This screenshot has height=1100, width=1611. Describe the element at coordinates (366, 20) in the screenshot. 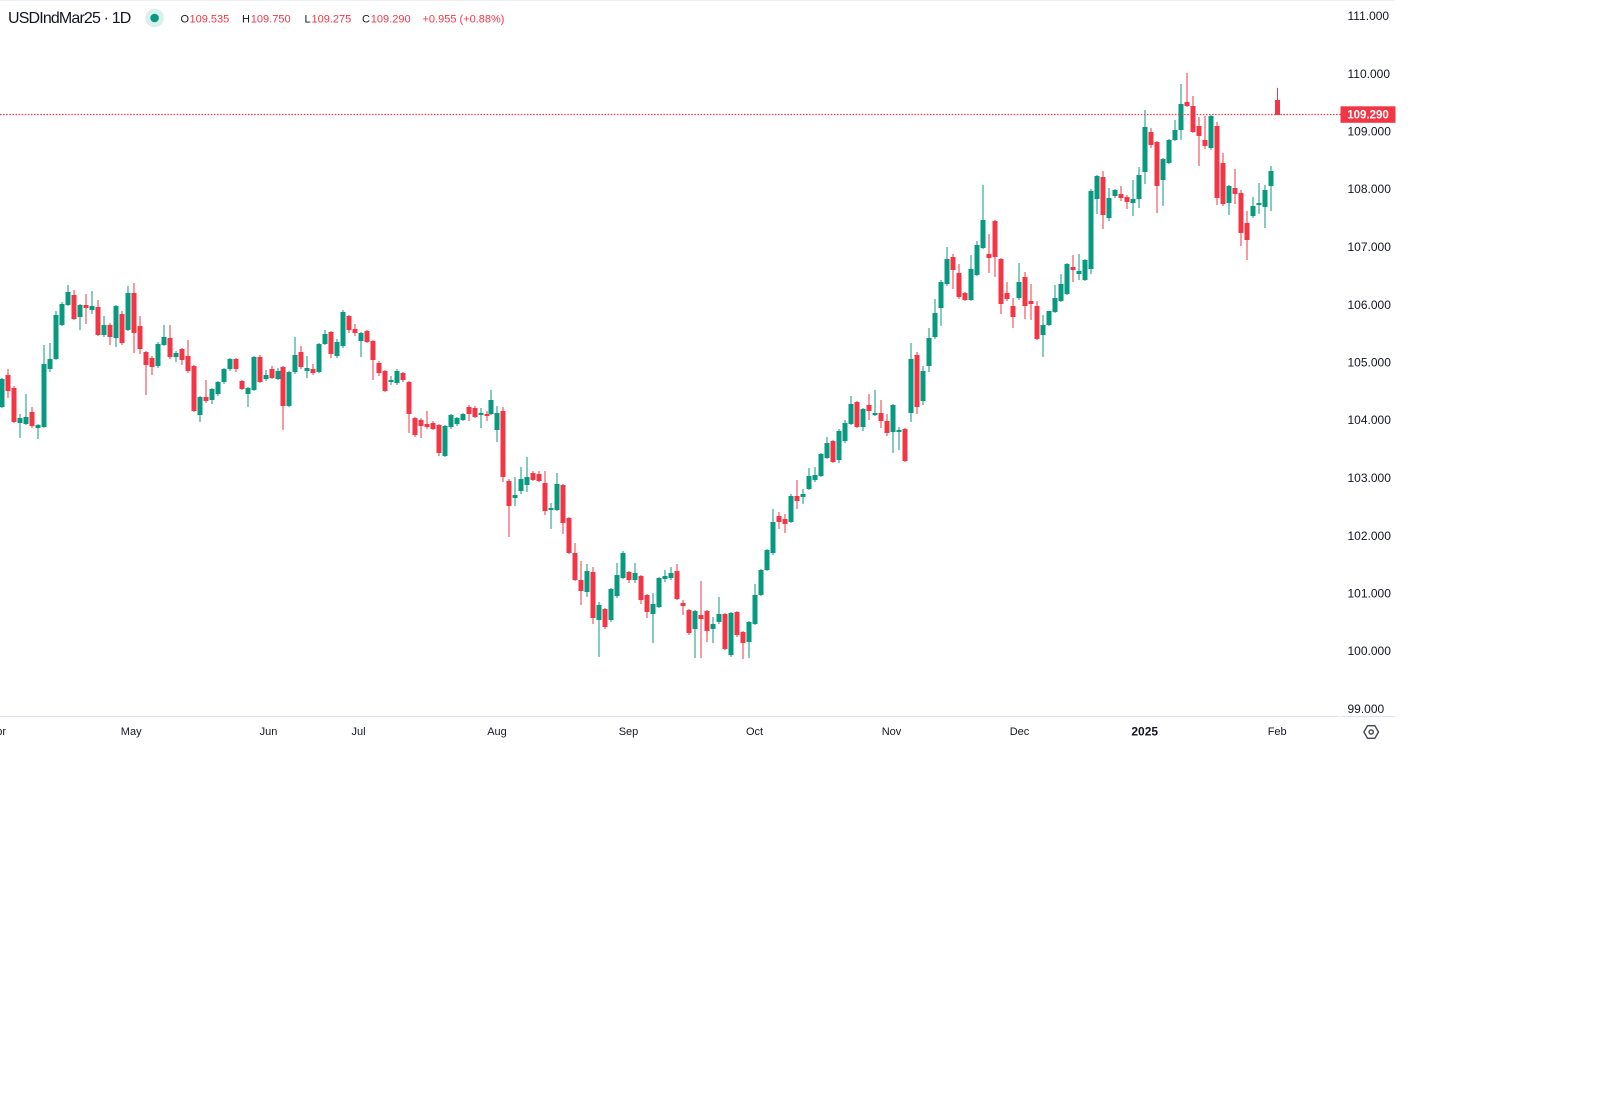

I see `svg-text: C` at that location.